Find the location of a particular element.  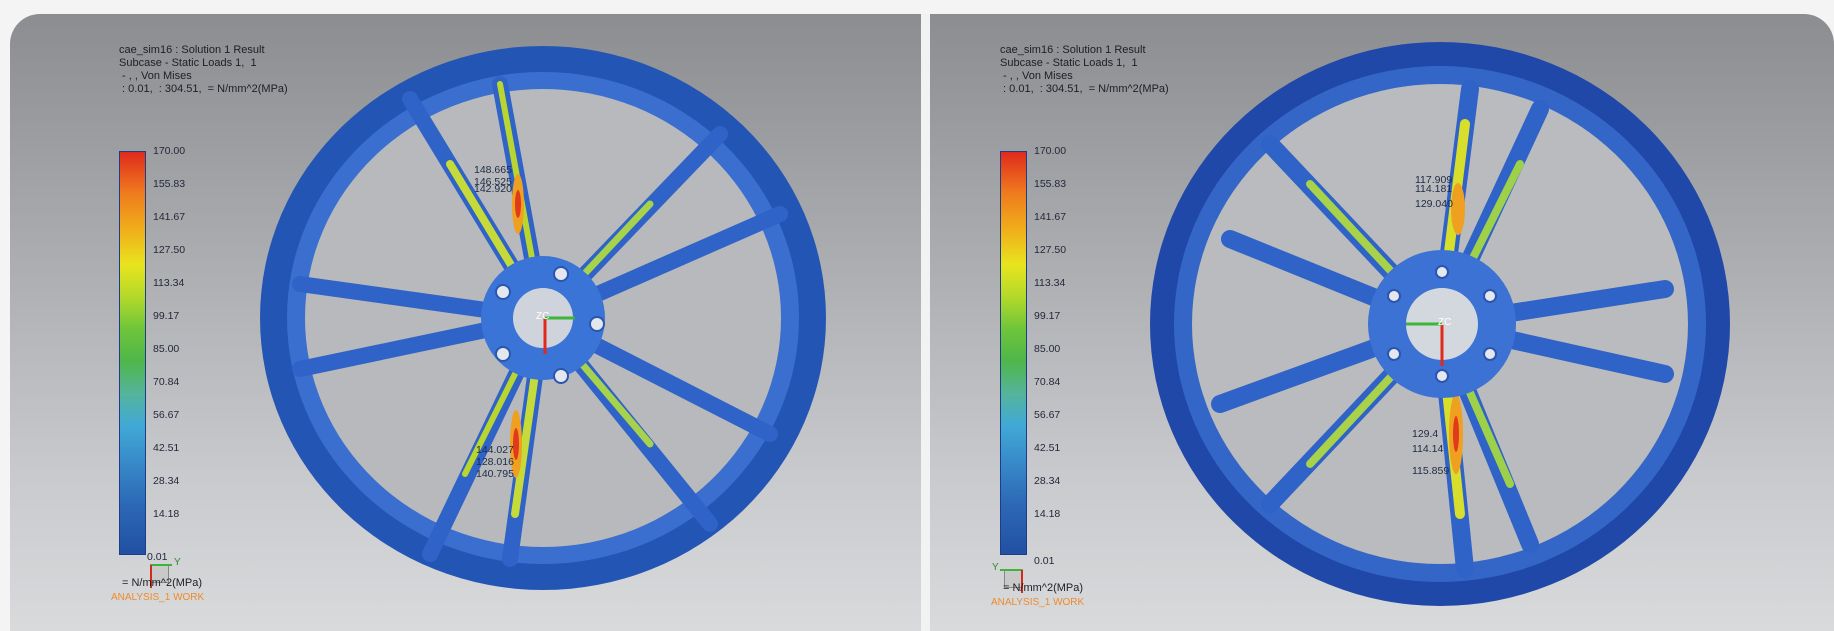

probe-value: 142.920 is located at coordinates (493, 189).